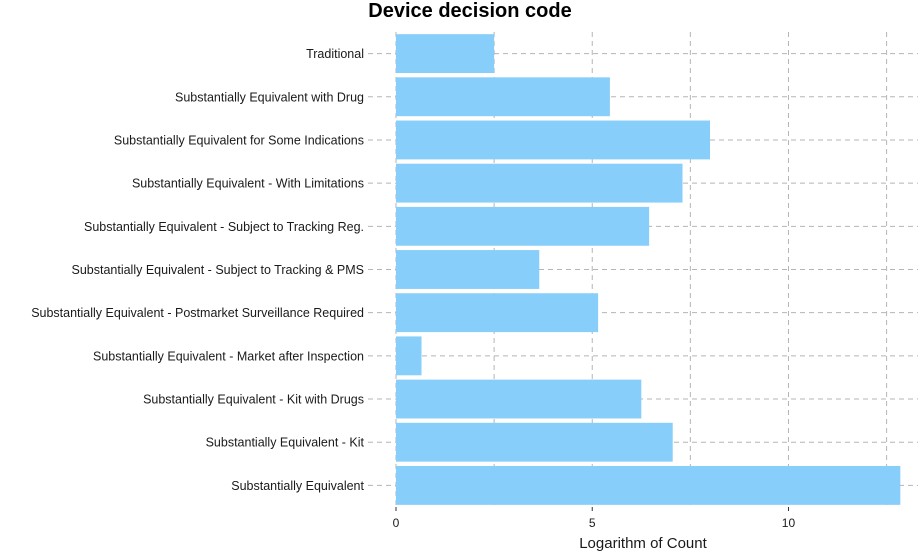 The image size is (918, 552). Describe the element at coordinates (297, 486) in the screenshot. I see `category-label: Substantially Equivalent` at that location.